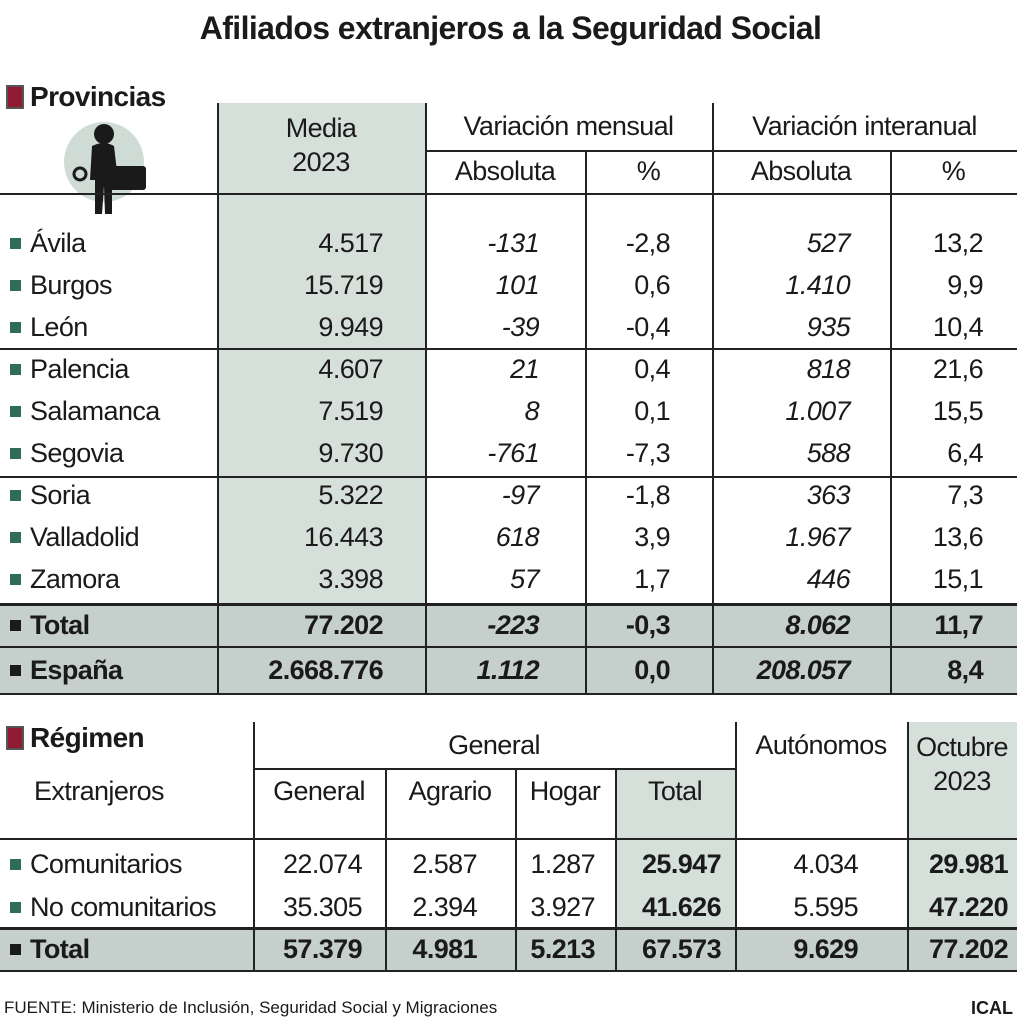 This screenshot has width=1021, height=1024. I want to click on cell: 4.607, so click(350, 368).